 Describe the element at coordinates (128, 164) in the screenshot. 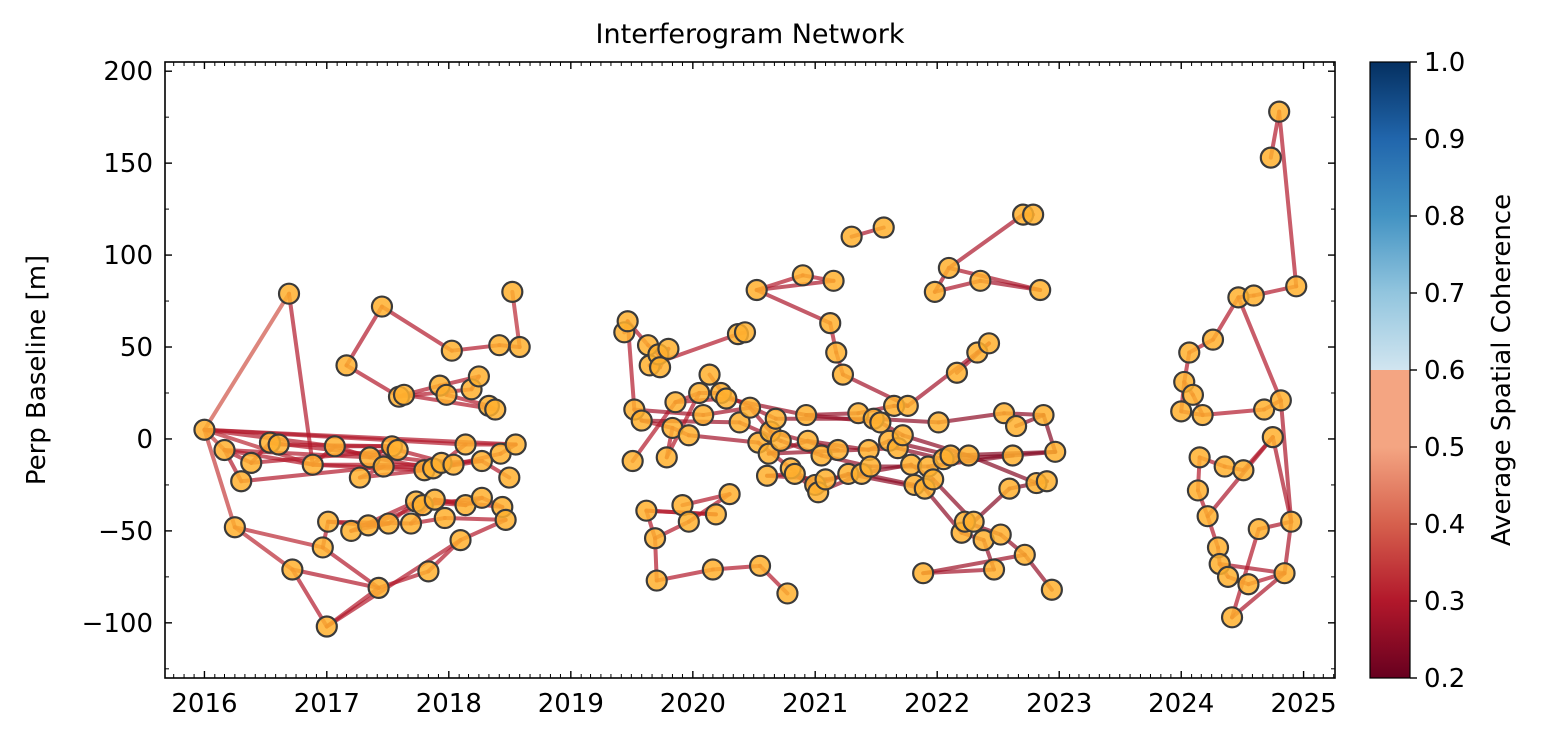

I see `y-tick-label: 150` at that location.